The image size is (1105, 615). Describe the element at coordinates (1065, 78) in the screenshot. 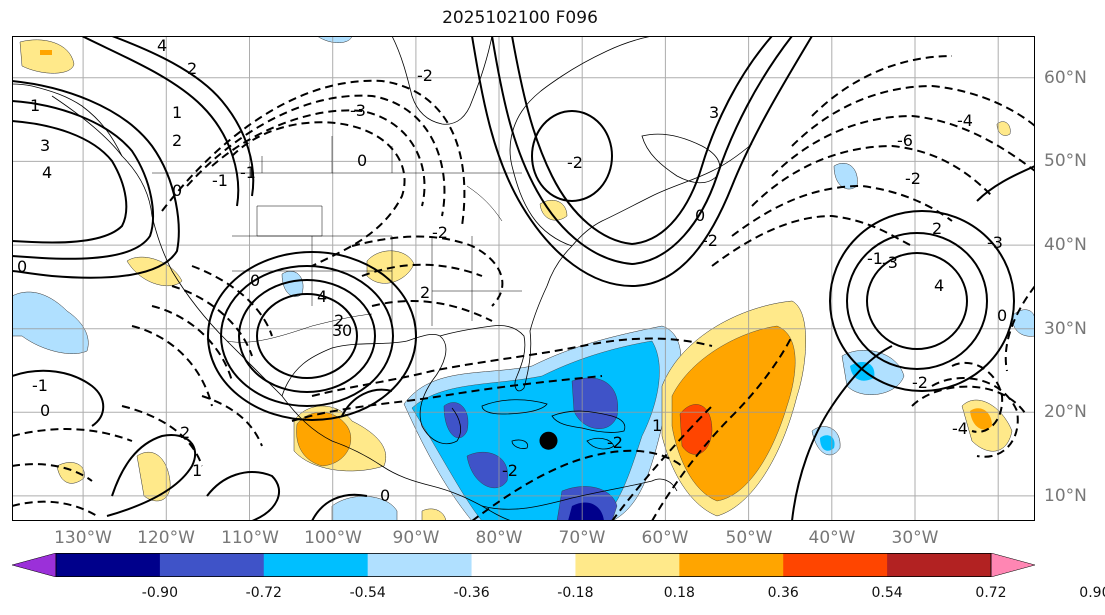

I see `lat-label: 60°N` at that location.